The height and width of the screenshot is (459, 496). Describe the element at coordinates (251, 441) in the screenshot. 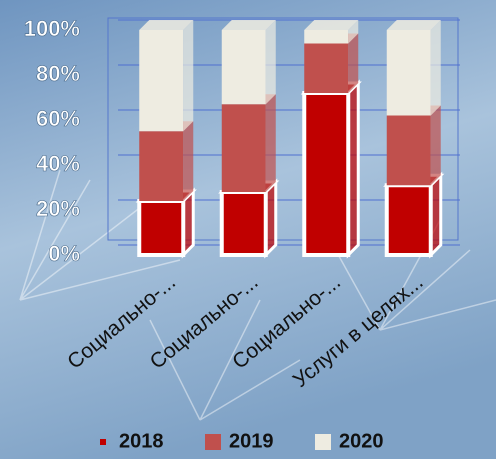

I see `legend-label: 2019` at that location.